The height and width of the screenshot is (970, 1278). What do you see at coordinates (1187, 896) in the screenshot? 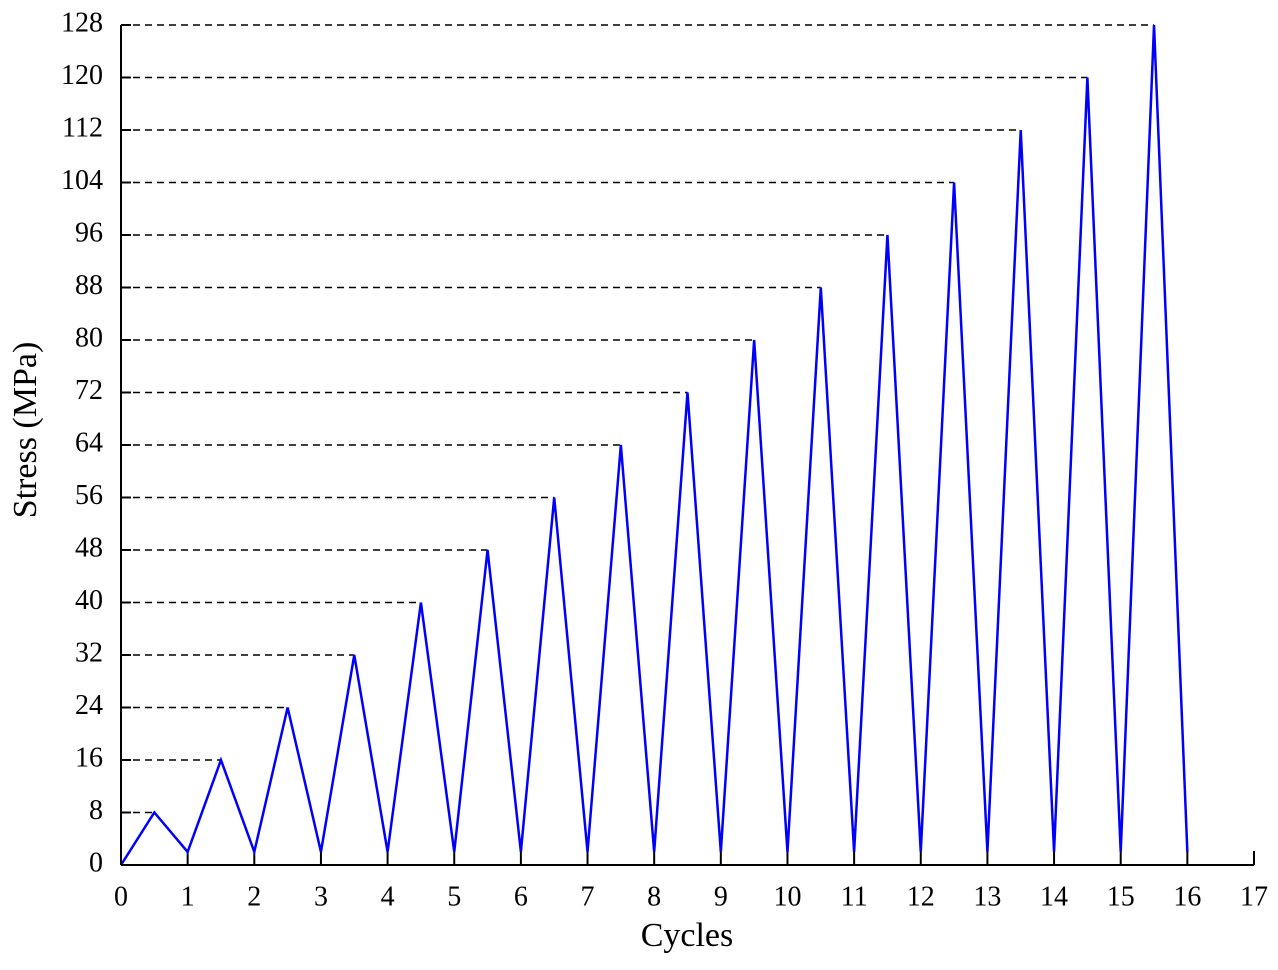
I see `x-tick-label: 16` at bounding box center [1187, 896].